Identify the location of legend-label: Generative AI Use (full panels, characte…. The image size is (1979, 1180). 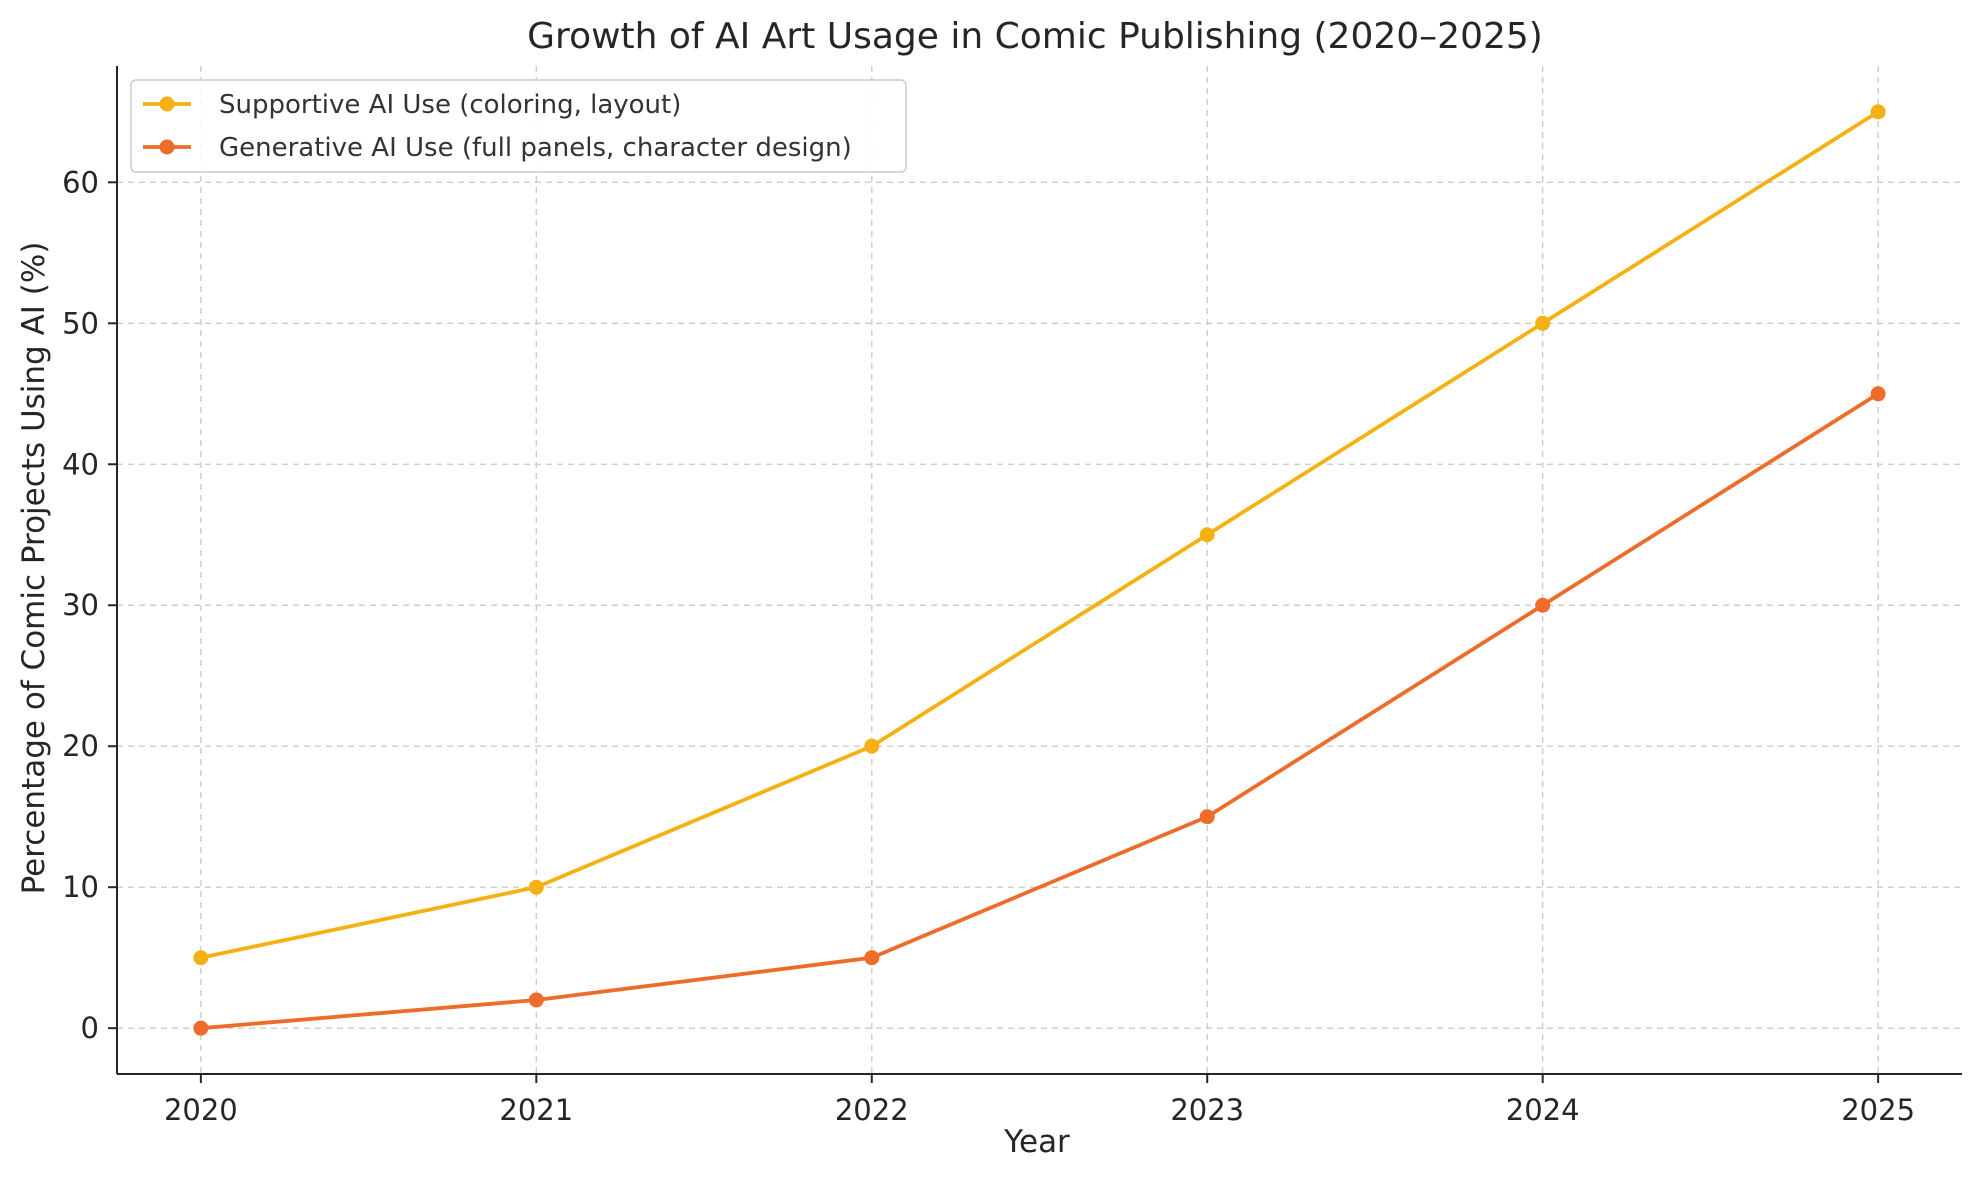
(535, 148).